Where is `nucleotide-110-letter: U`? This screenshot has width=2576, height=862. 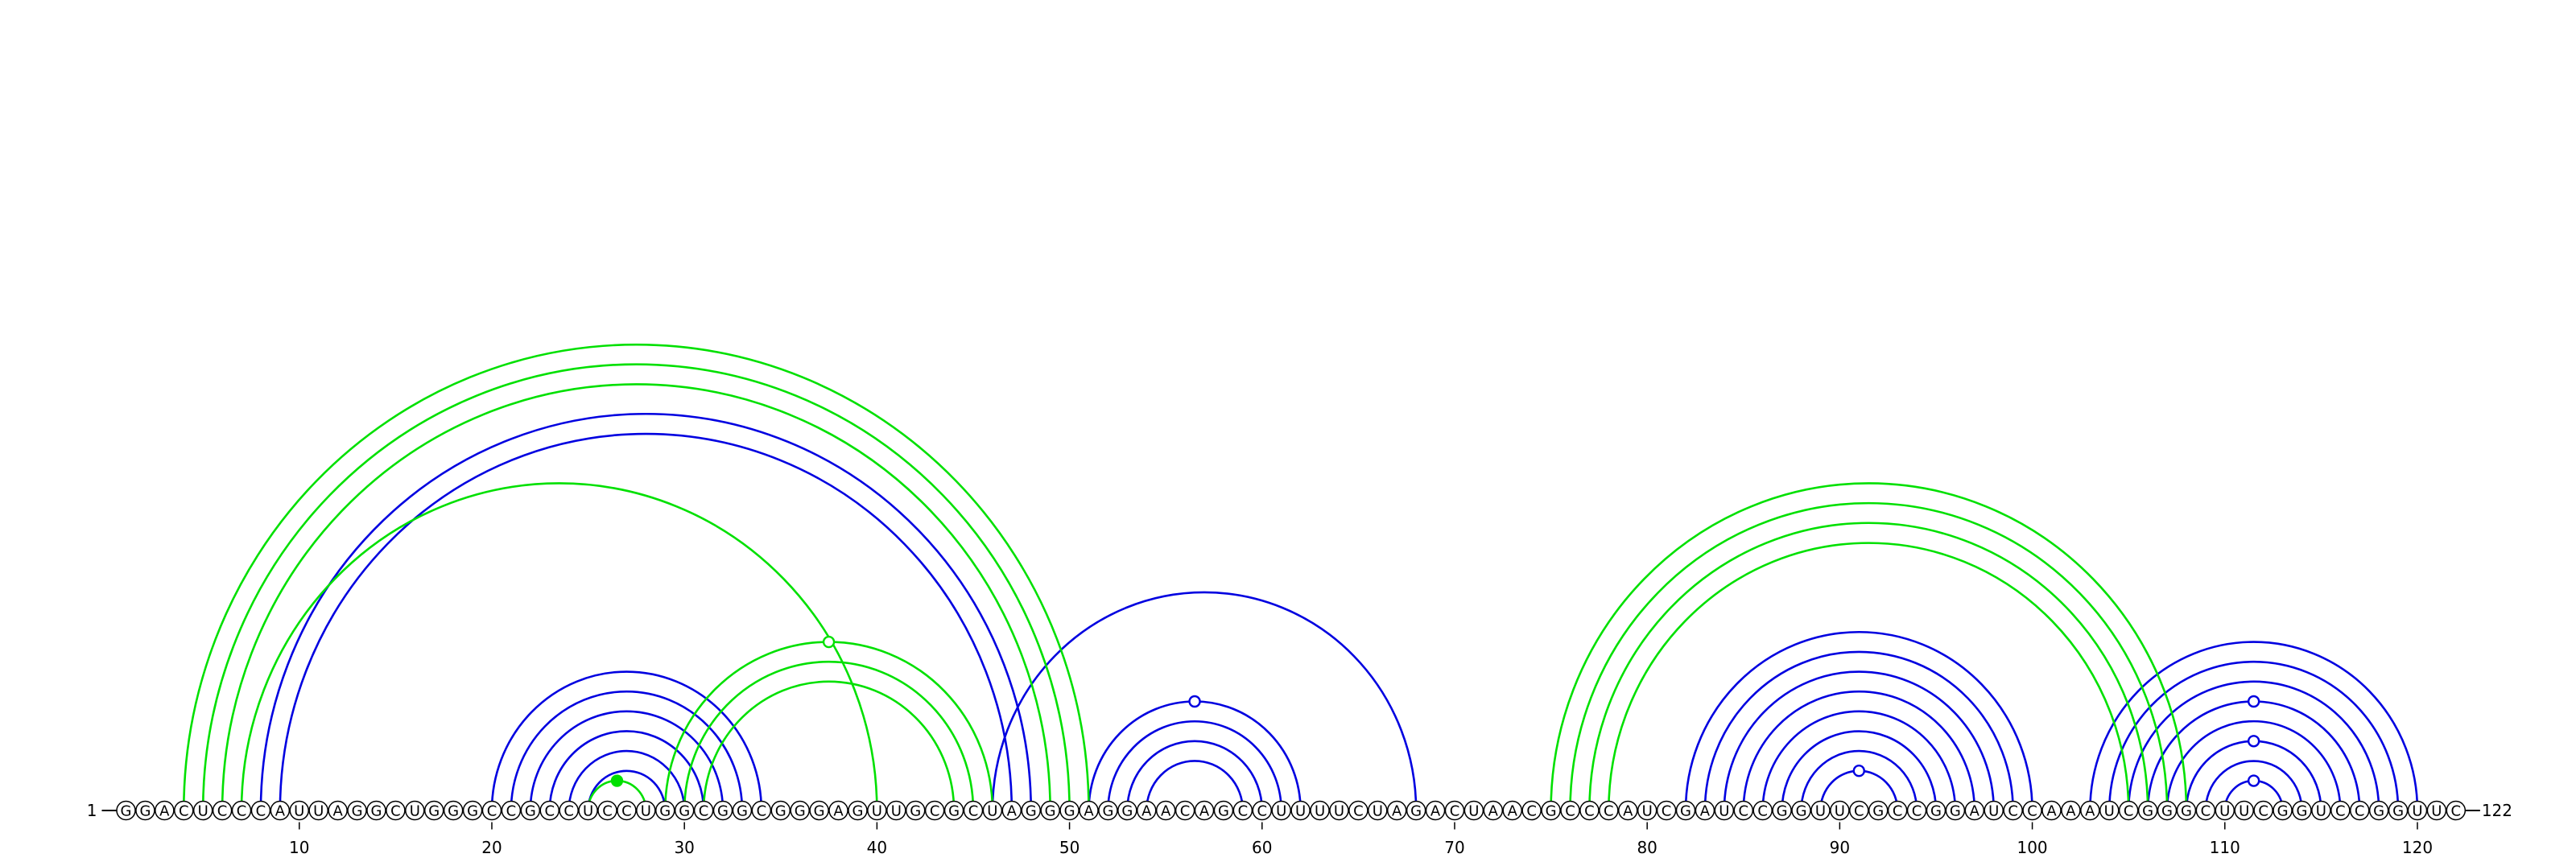
nucleotide-110-letter: U is located at coordinates (2224, 811).